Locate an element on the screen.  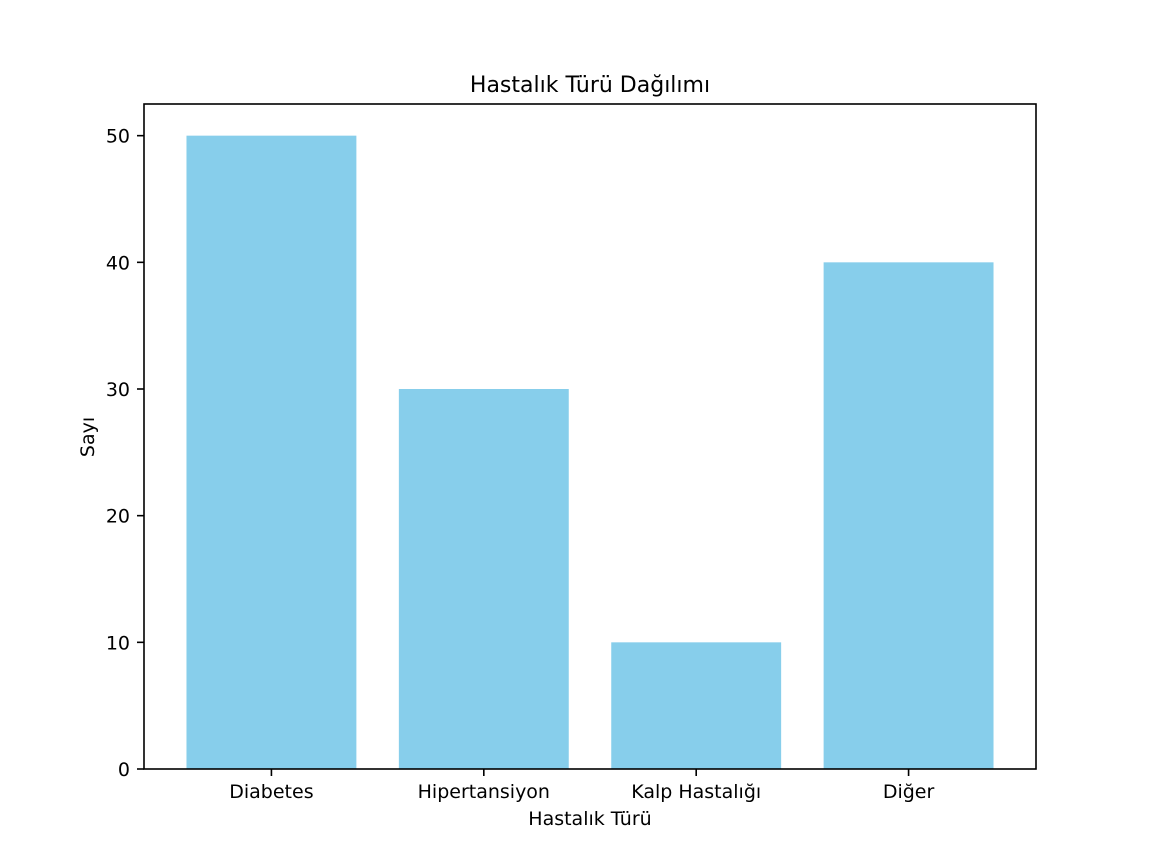
y-tick-label: 0 is located at coordinates (124, 770).